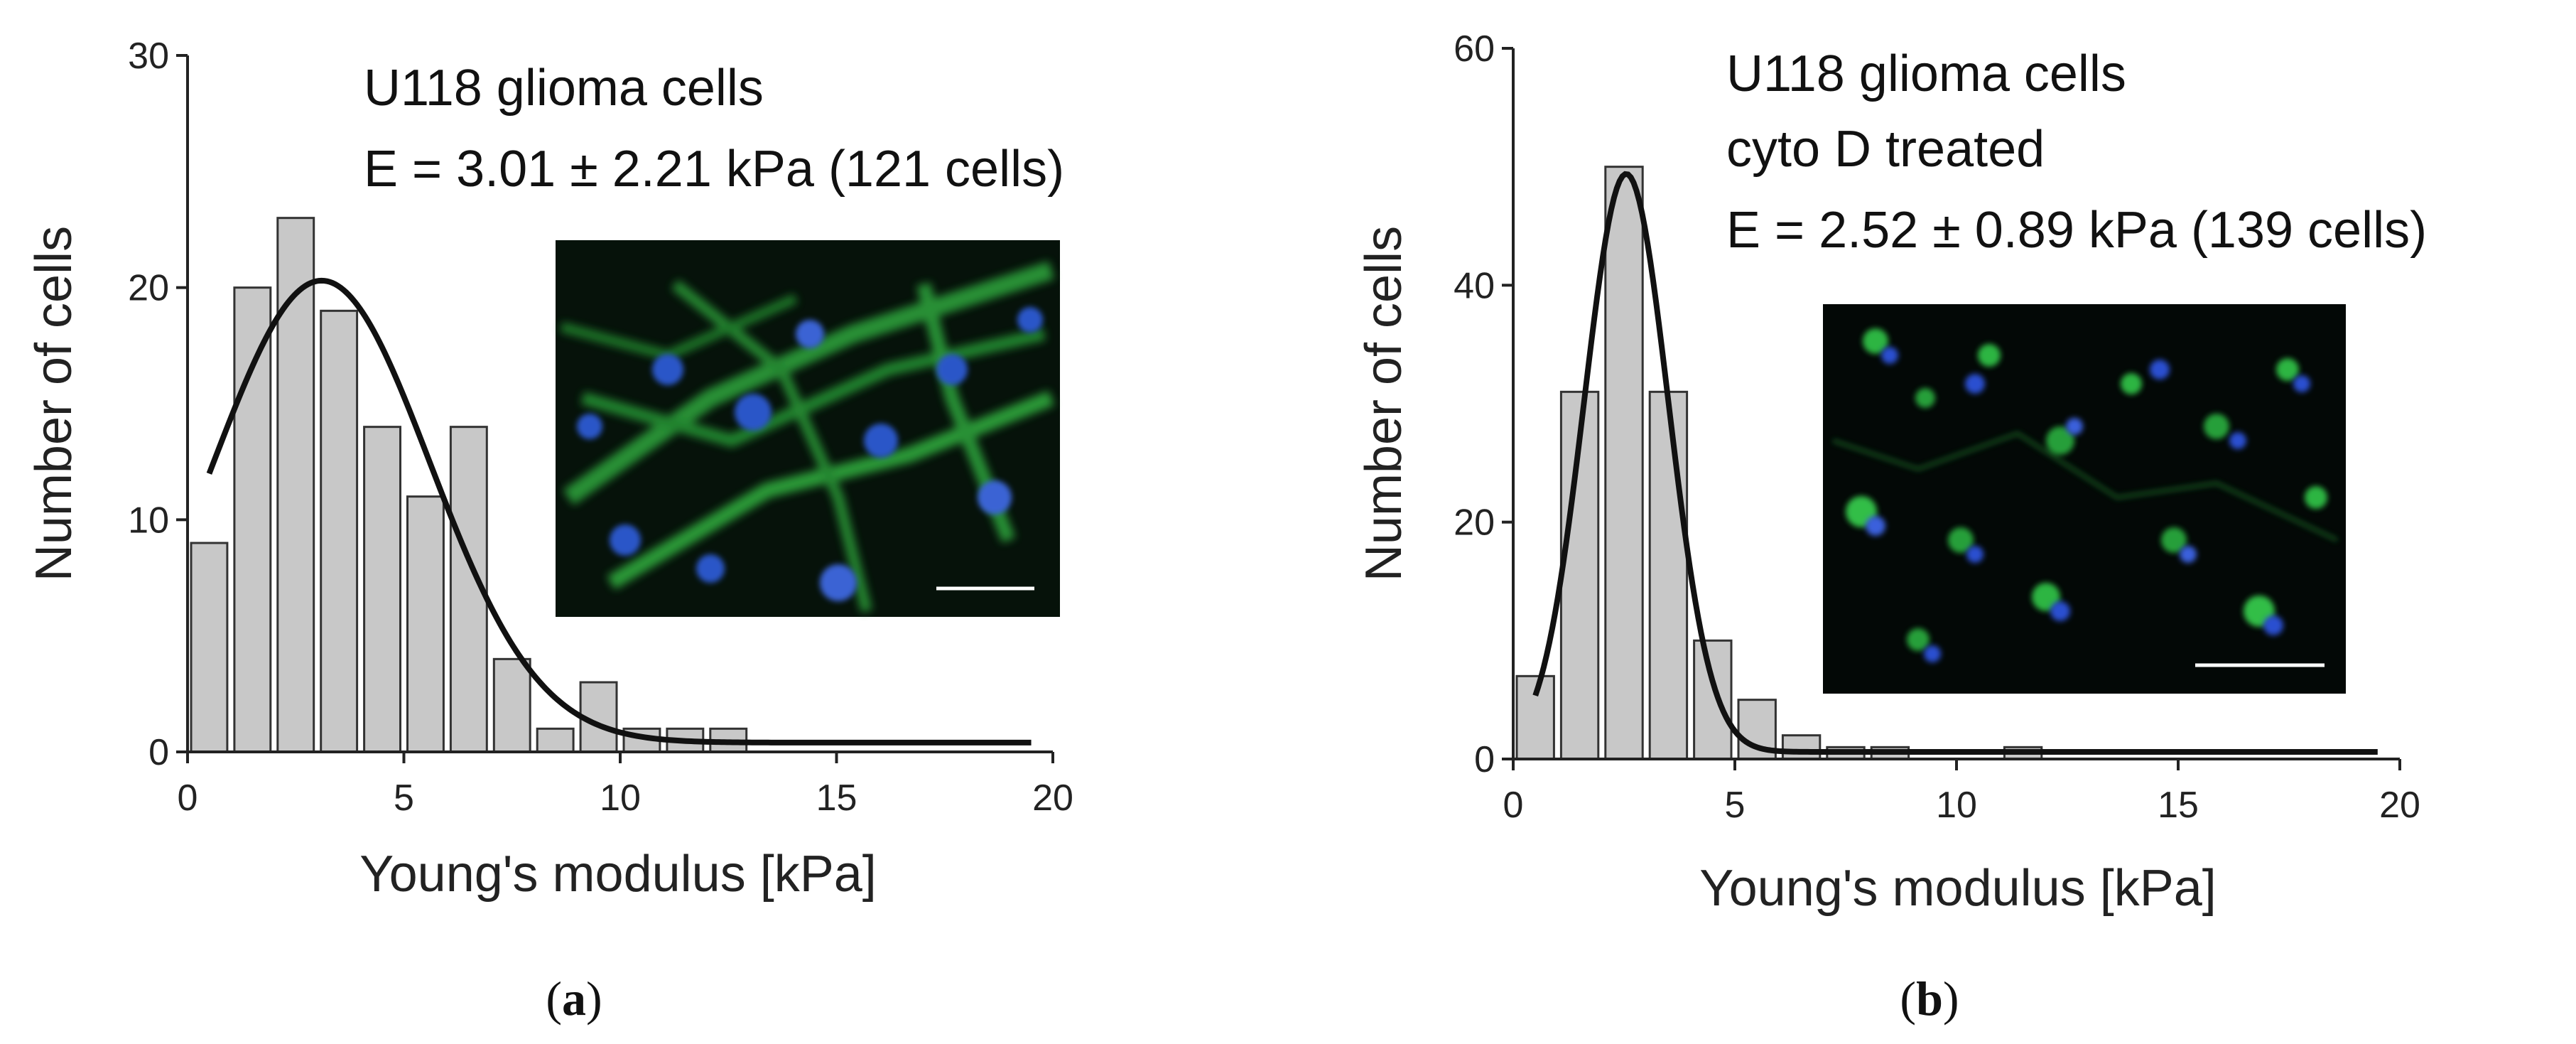  I want to click on x-ticks-a: 0 5 10 15 20, so click(625, 786).